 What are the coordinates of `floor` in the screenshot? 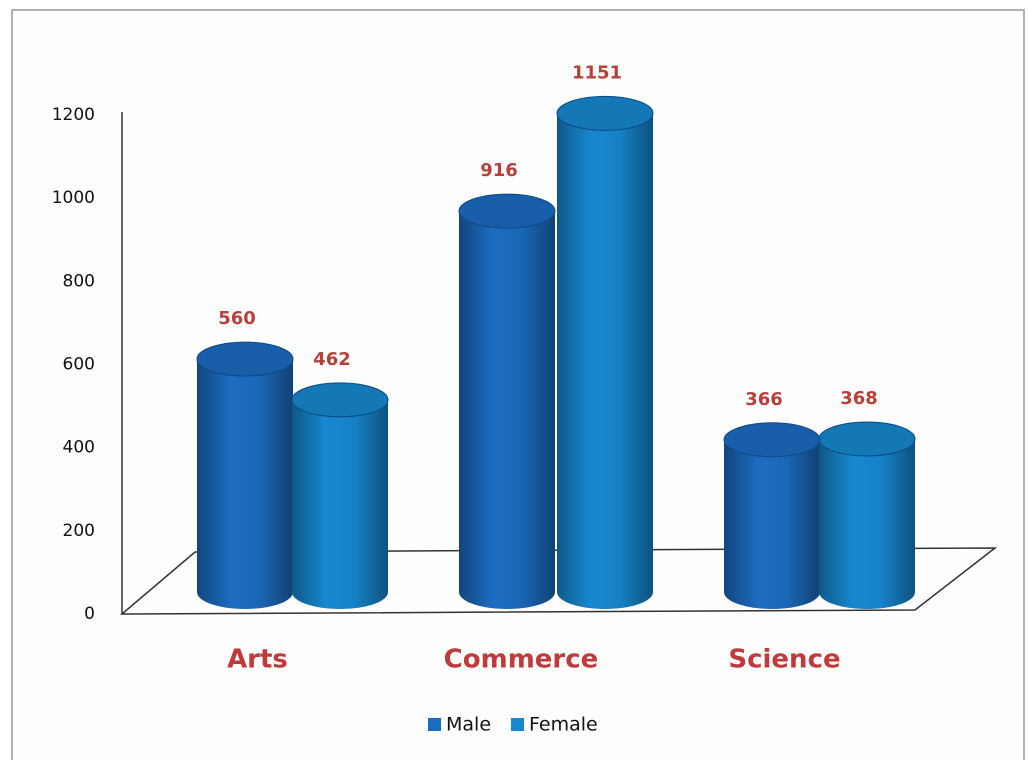 It's located at (558, 581).